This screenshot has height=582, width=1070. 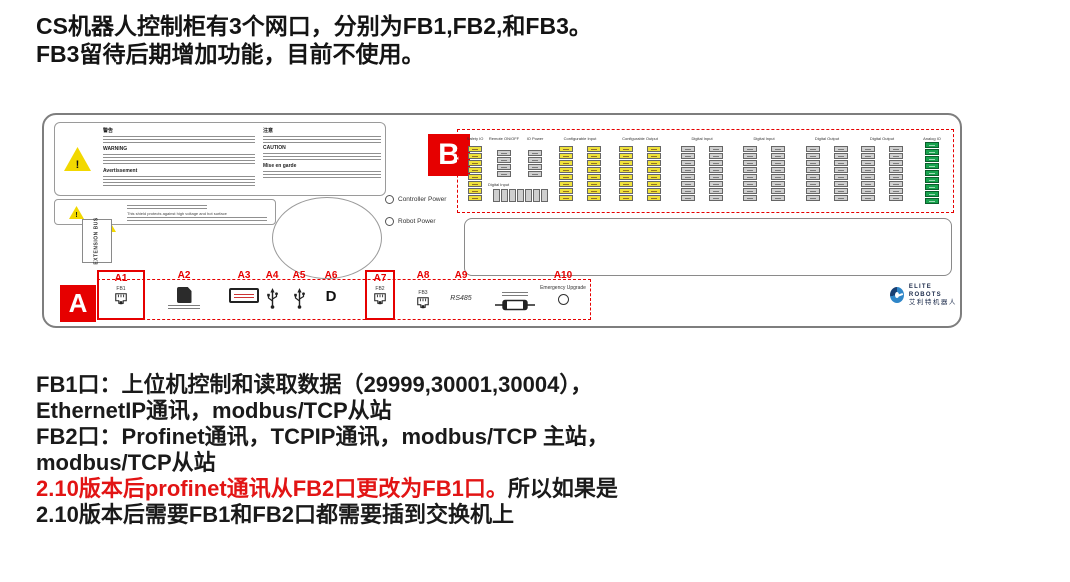 I want to click on note-version-line1: 2.10版本后profinet通讯从FB2口更改为FB1口。所以如果是, so click(x=327, y=489).